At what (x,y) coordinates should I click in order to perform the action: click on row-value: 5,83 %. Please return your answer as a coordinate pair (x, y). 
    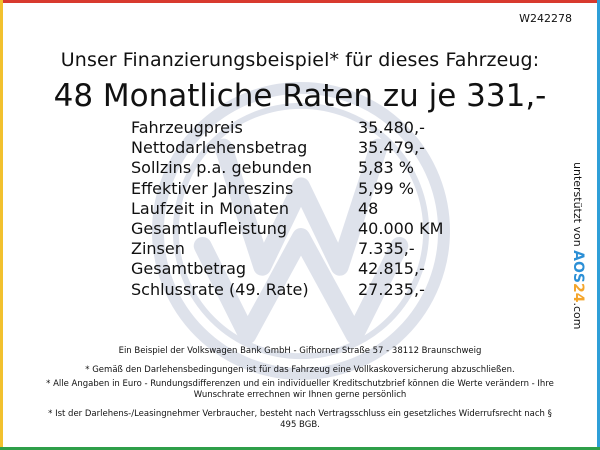
    Looking at the image, I should click on (386, 168).